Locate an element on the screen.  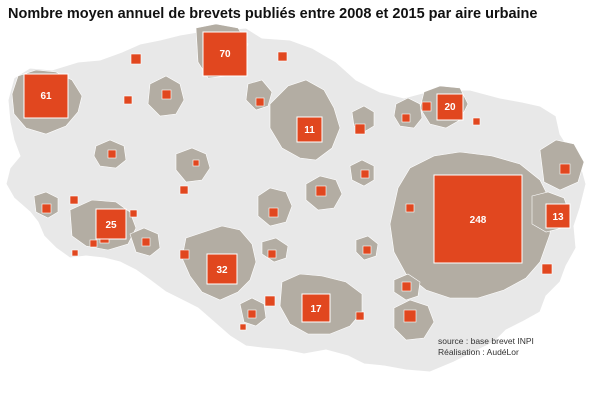
patent-square-brest is located at coordinates (46, 96).